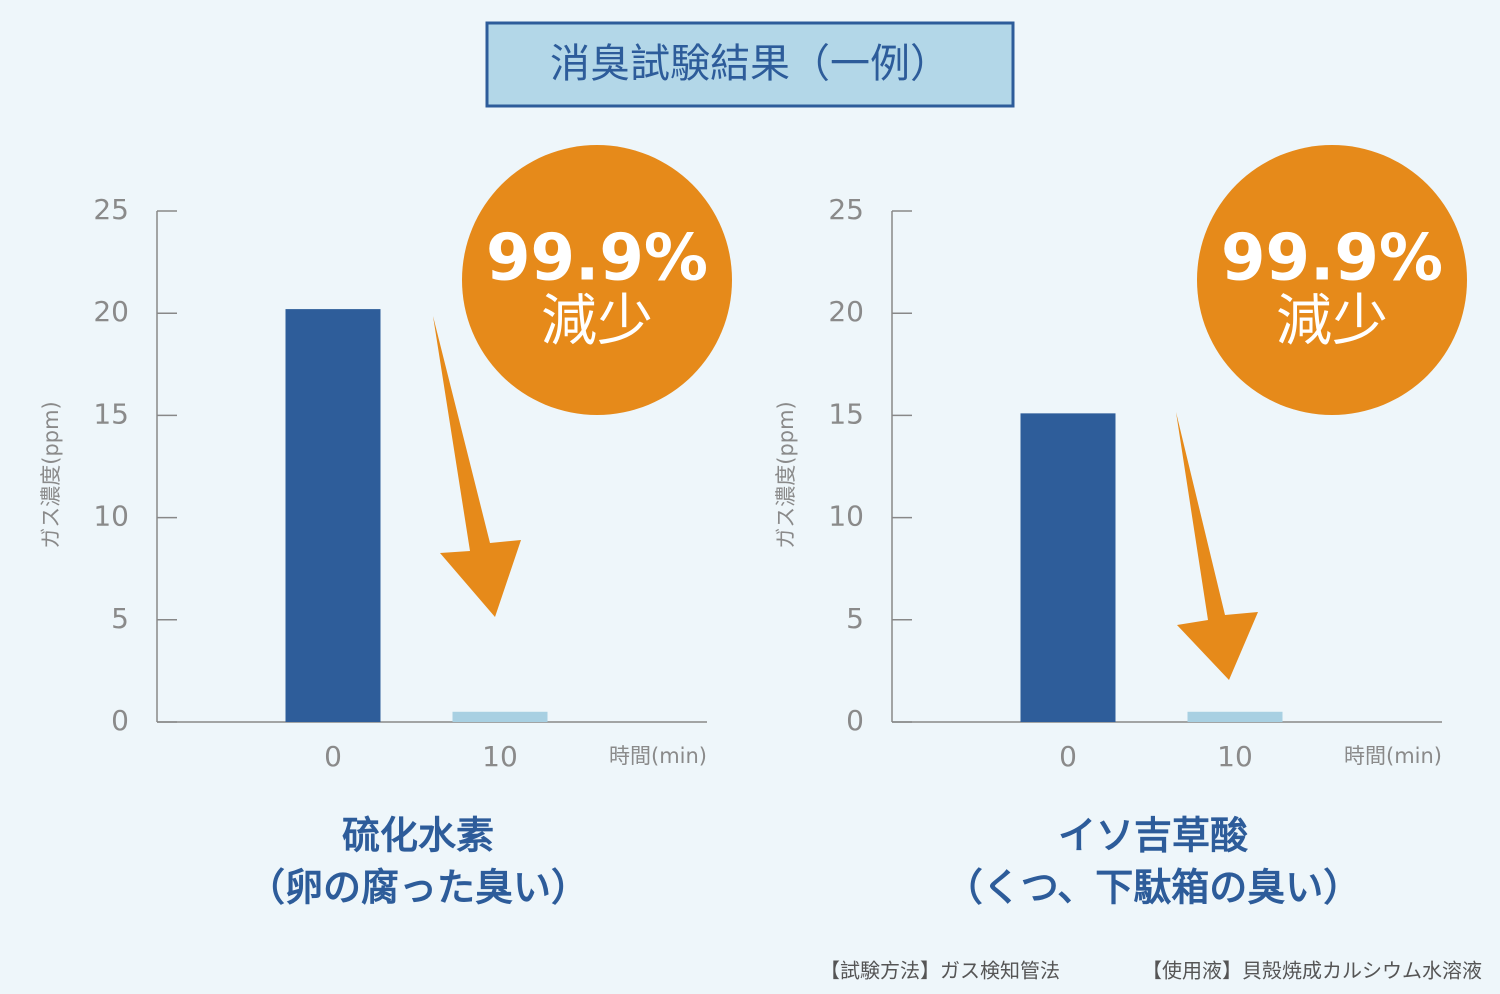 Image resolution: width=1500 pixels, height=994 pixels. Describe the element at coordinates (940, 971) in the screenshot. I see `footnote: 【試験方法】ガス検知管法` at that location.